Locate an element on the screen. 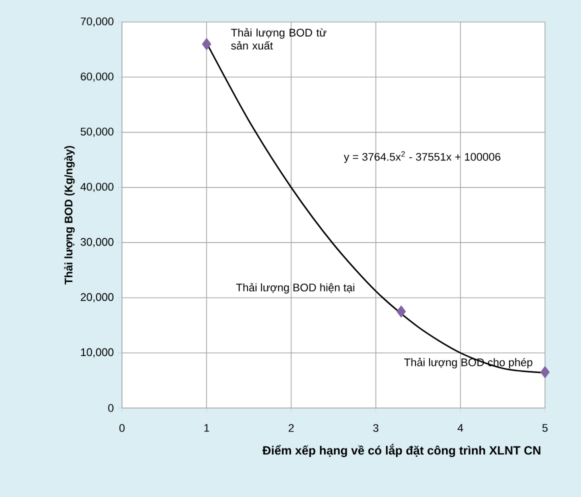 This screenshot has height=497, width=581. annotation: Thải lượng BOD từ sản xuất is located at coordinates (278, 39).